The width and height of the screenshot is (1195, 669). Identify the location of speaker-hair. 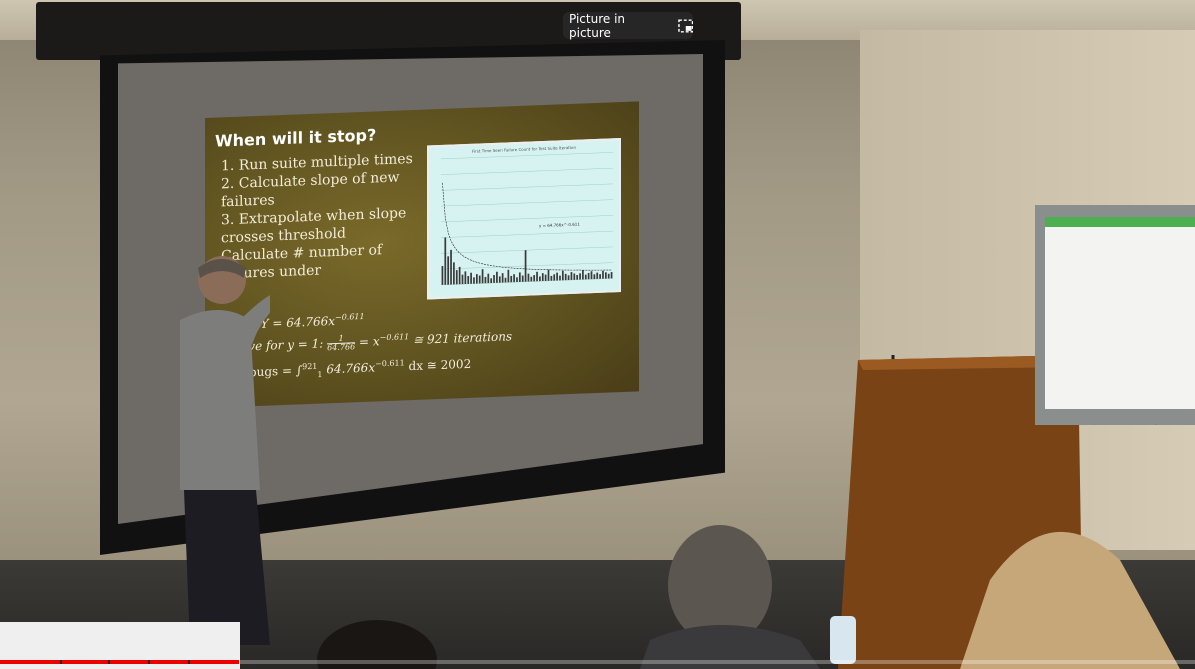
(222, 268).